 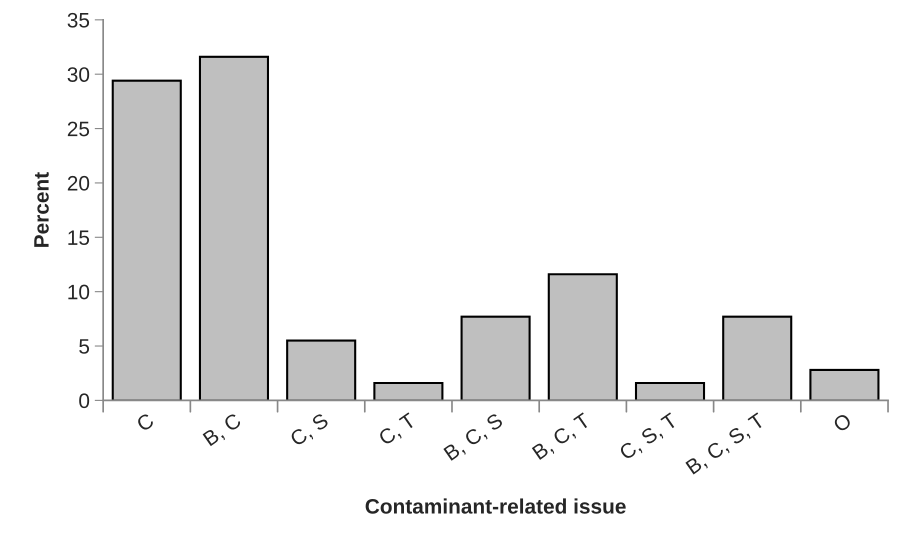 I want to click on x-axis-title: Contaminant-related issue, so click(x=496, y=506).